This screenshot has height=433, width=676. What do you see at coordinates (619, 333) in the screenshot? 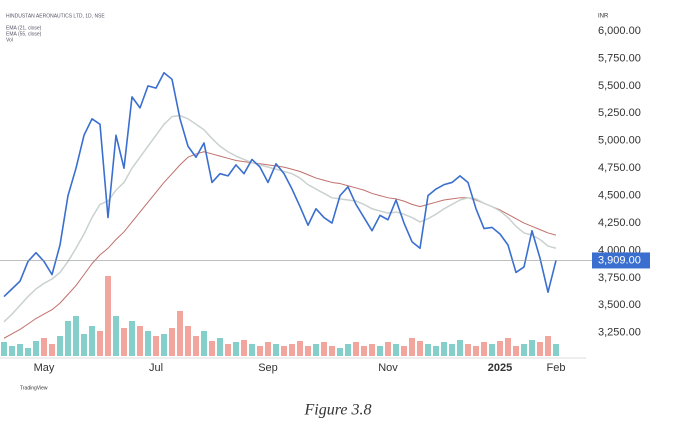
I see `y-tick-label: 3,250.00` at bounding box center [619, 333].